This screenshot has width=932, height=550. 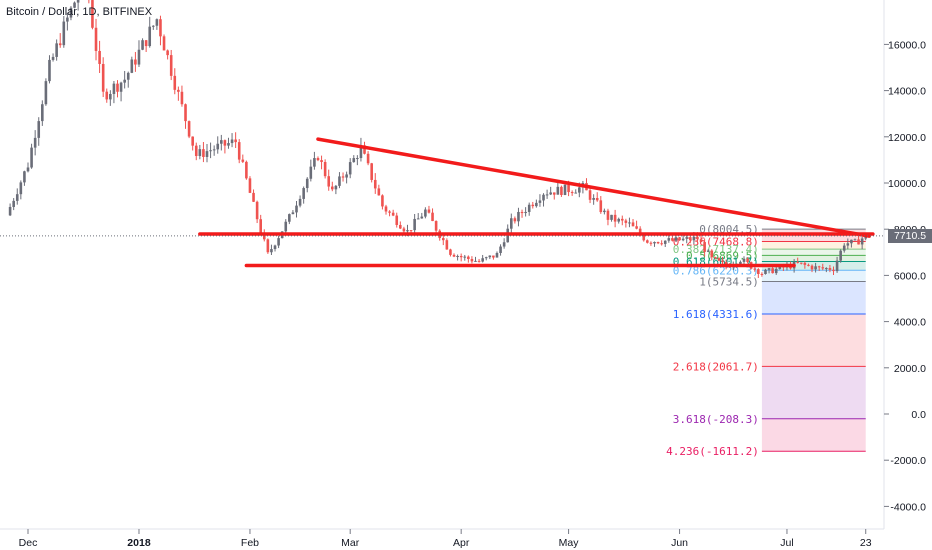 What do you see at coordinates (907, 138) in the screenshot?
I see `y-tick-label: 12000.0` at bounding box center [907, 138].